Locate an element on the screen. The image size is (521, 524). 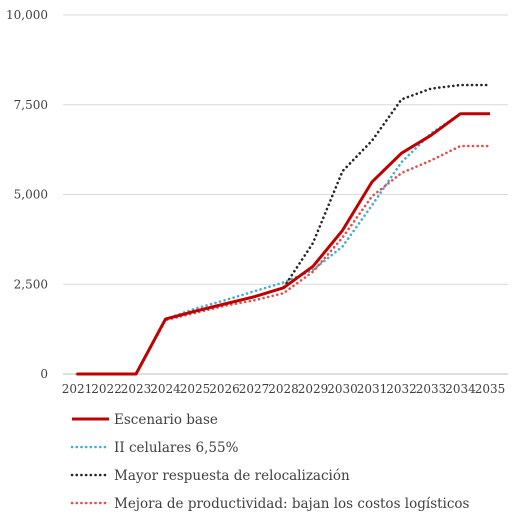
x-tick-label: 2035 is located at coordinates (490, 389).